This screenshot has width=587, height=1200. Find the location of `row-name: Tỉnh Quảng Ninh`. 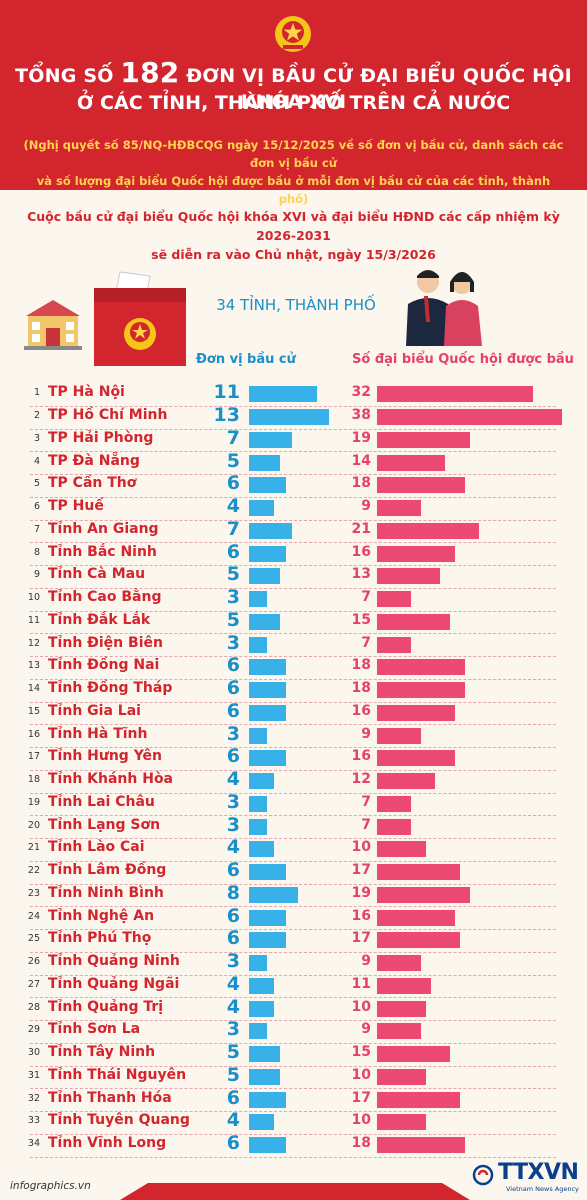

row-name: Tỉnh Quảng Ninh is located at coordinates (114, 961).